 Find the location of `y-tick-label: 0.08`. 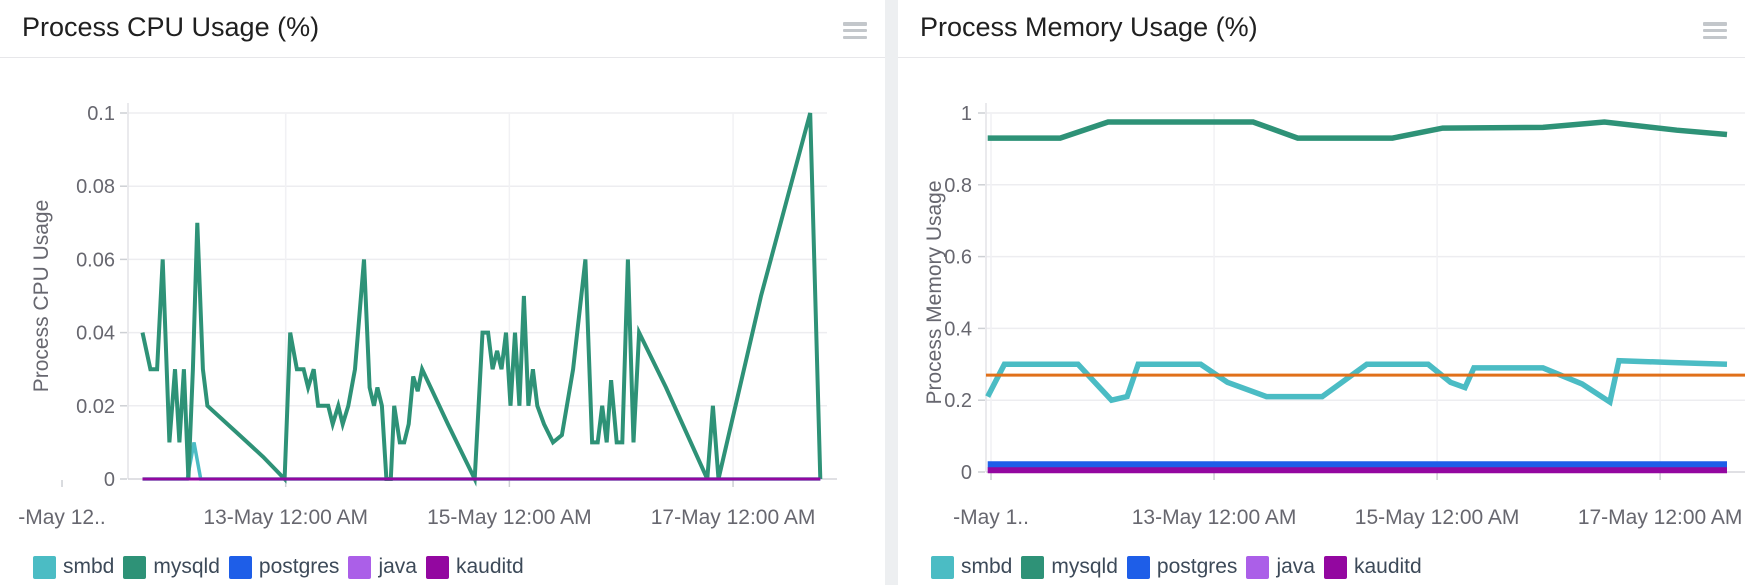

y-tick-label: 0.08 is located at coordinates (95, 187).